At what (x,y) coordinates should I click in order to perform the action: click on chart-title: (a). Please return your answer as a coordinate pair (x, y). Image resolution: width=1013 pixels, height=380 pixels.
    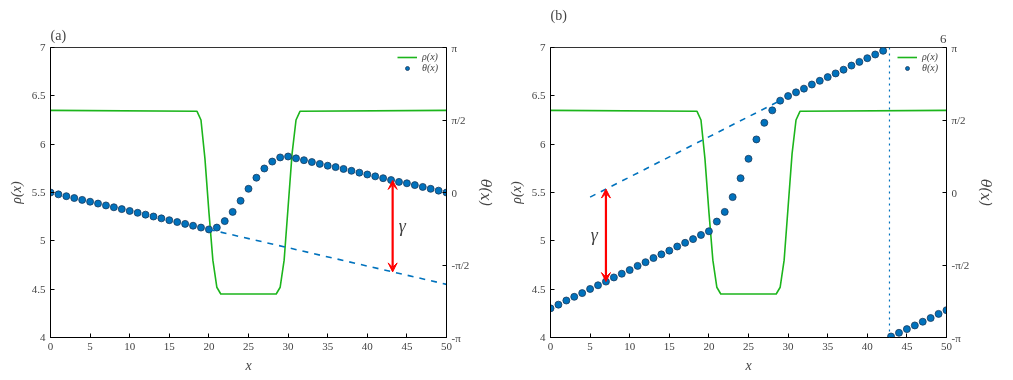
    Looking at the image, I should click on (58, 35).